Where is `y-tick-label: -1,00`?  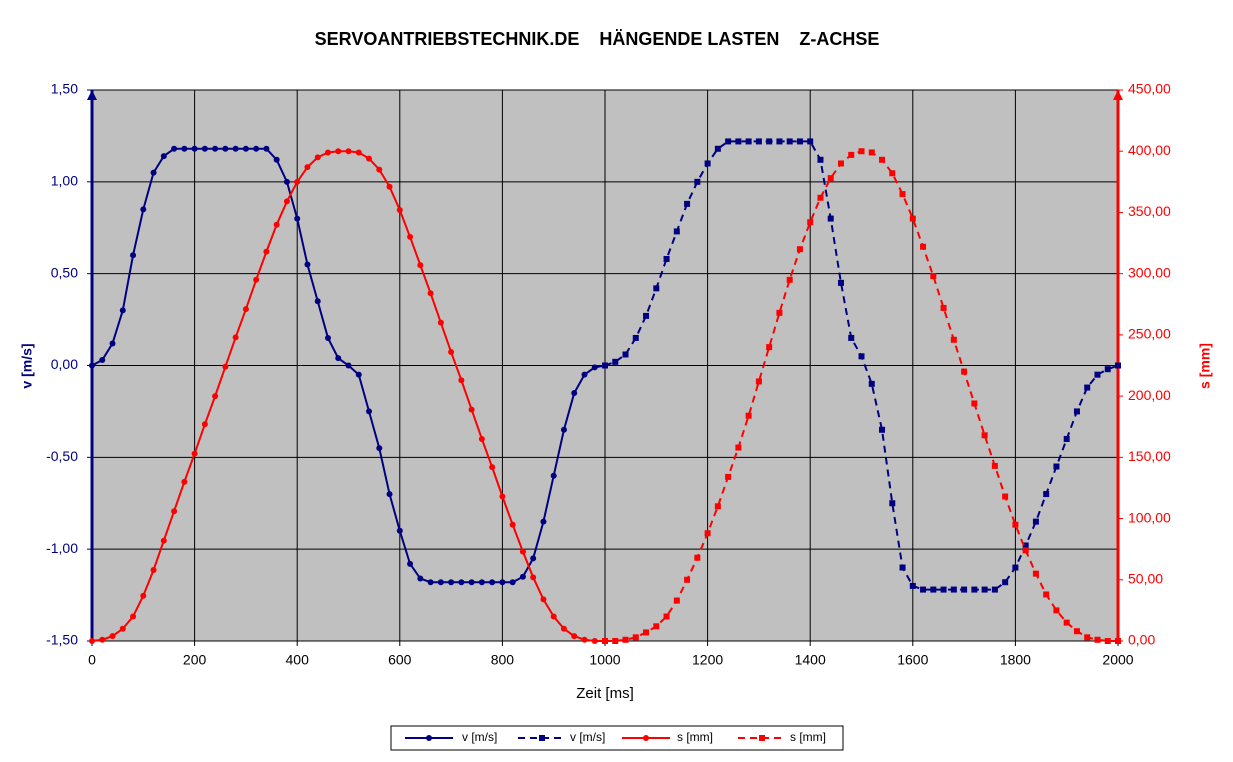 y-tick-label: -1,00 is located at coordinates (62, 548).